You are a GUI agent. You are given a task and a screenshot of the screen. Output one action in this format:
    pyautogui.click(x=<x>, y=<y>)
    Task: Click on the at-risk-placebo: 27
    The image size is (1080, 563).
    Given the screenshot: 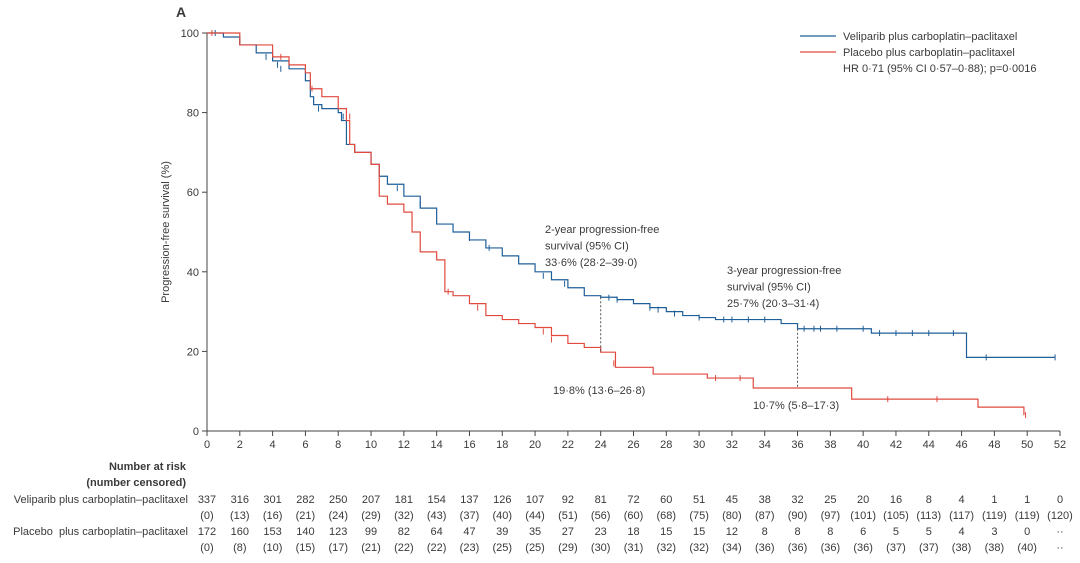 What is the action you would take?
    pyautogui.click(x=568, y=532)
    